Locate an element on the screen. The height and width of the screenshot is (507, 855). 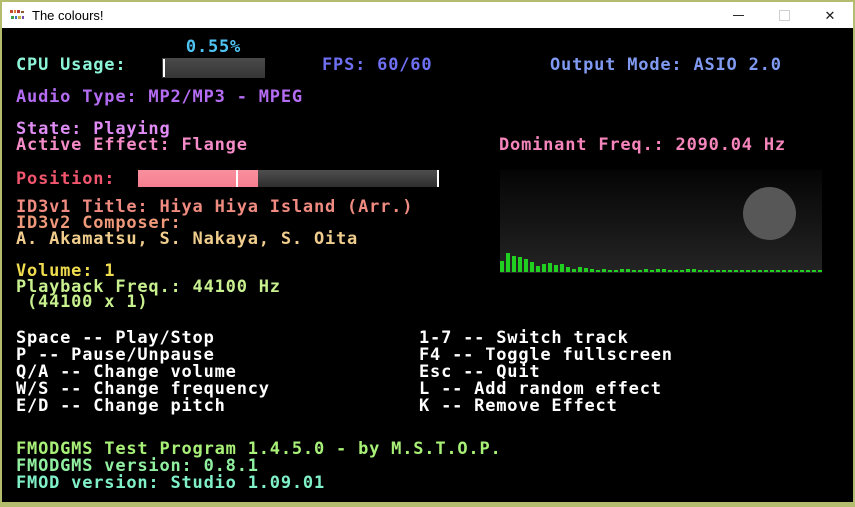
shortcut-pause: P -- Pause/Unpause is located at coordinates (115, 355).